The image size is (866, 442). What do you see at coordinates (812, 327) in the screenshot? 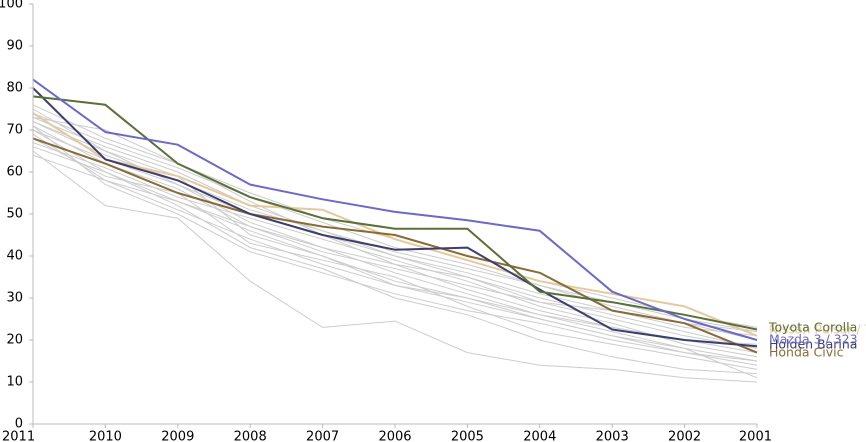
I see `series-label-4: Toyota Corolla` at bounding box center [812, 327].